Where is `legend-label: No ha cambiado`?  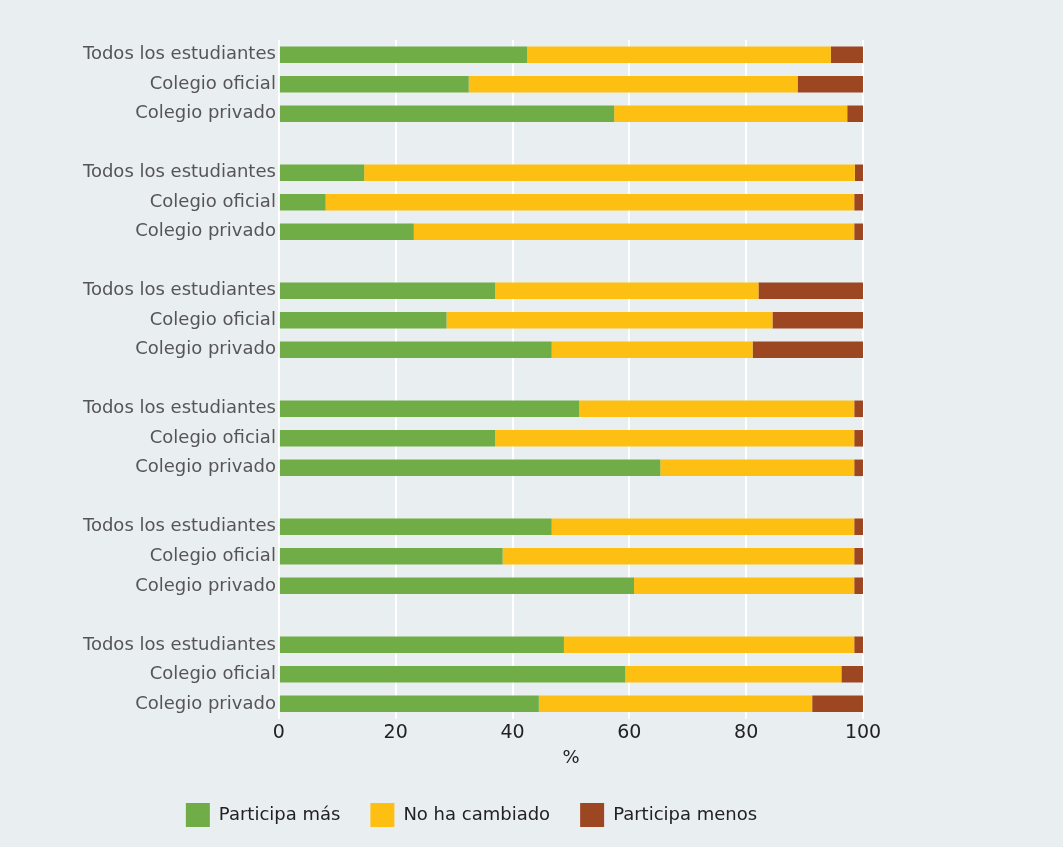
legend-label: No ha cambiado is located at coordinates (477, 813).